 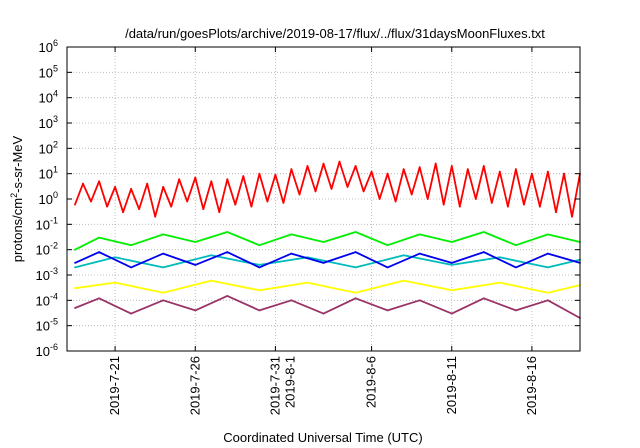 What do you see at coordinates (47, 299) in the screenshot?
I see `y-tick-label: 10⁻⁴` at bounding box center [47, 299].